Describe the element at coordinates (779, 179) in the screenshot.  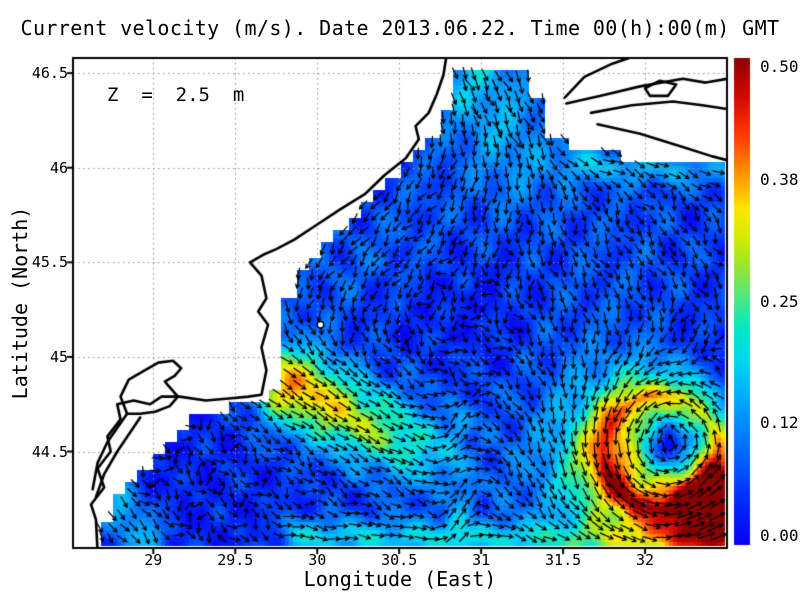
I see `colorbar-tick-label: 0.38` at that location.